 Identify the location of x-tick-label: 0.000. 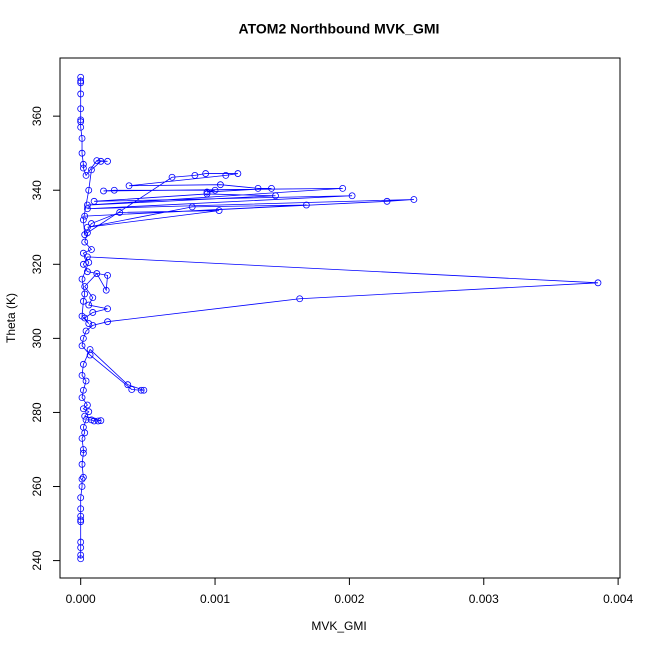
(81, 599).